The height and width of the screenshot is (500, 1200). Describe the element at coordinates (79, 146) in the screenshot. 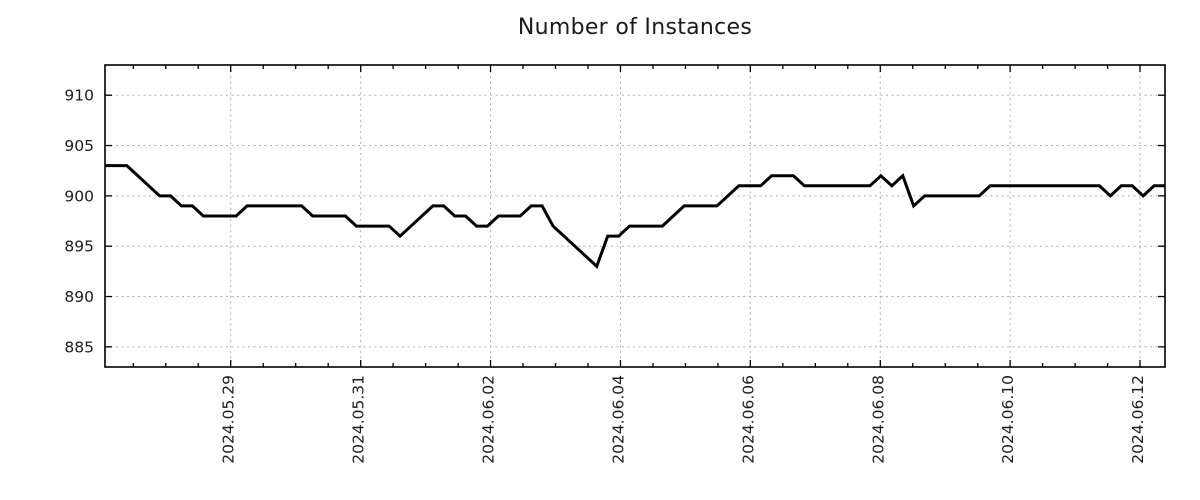

I see `y-tick-label: 905` at that location.